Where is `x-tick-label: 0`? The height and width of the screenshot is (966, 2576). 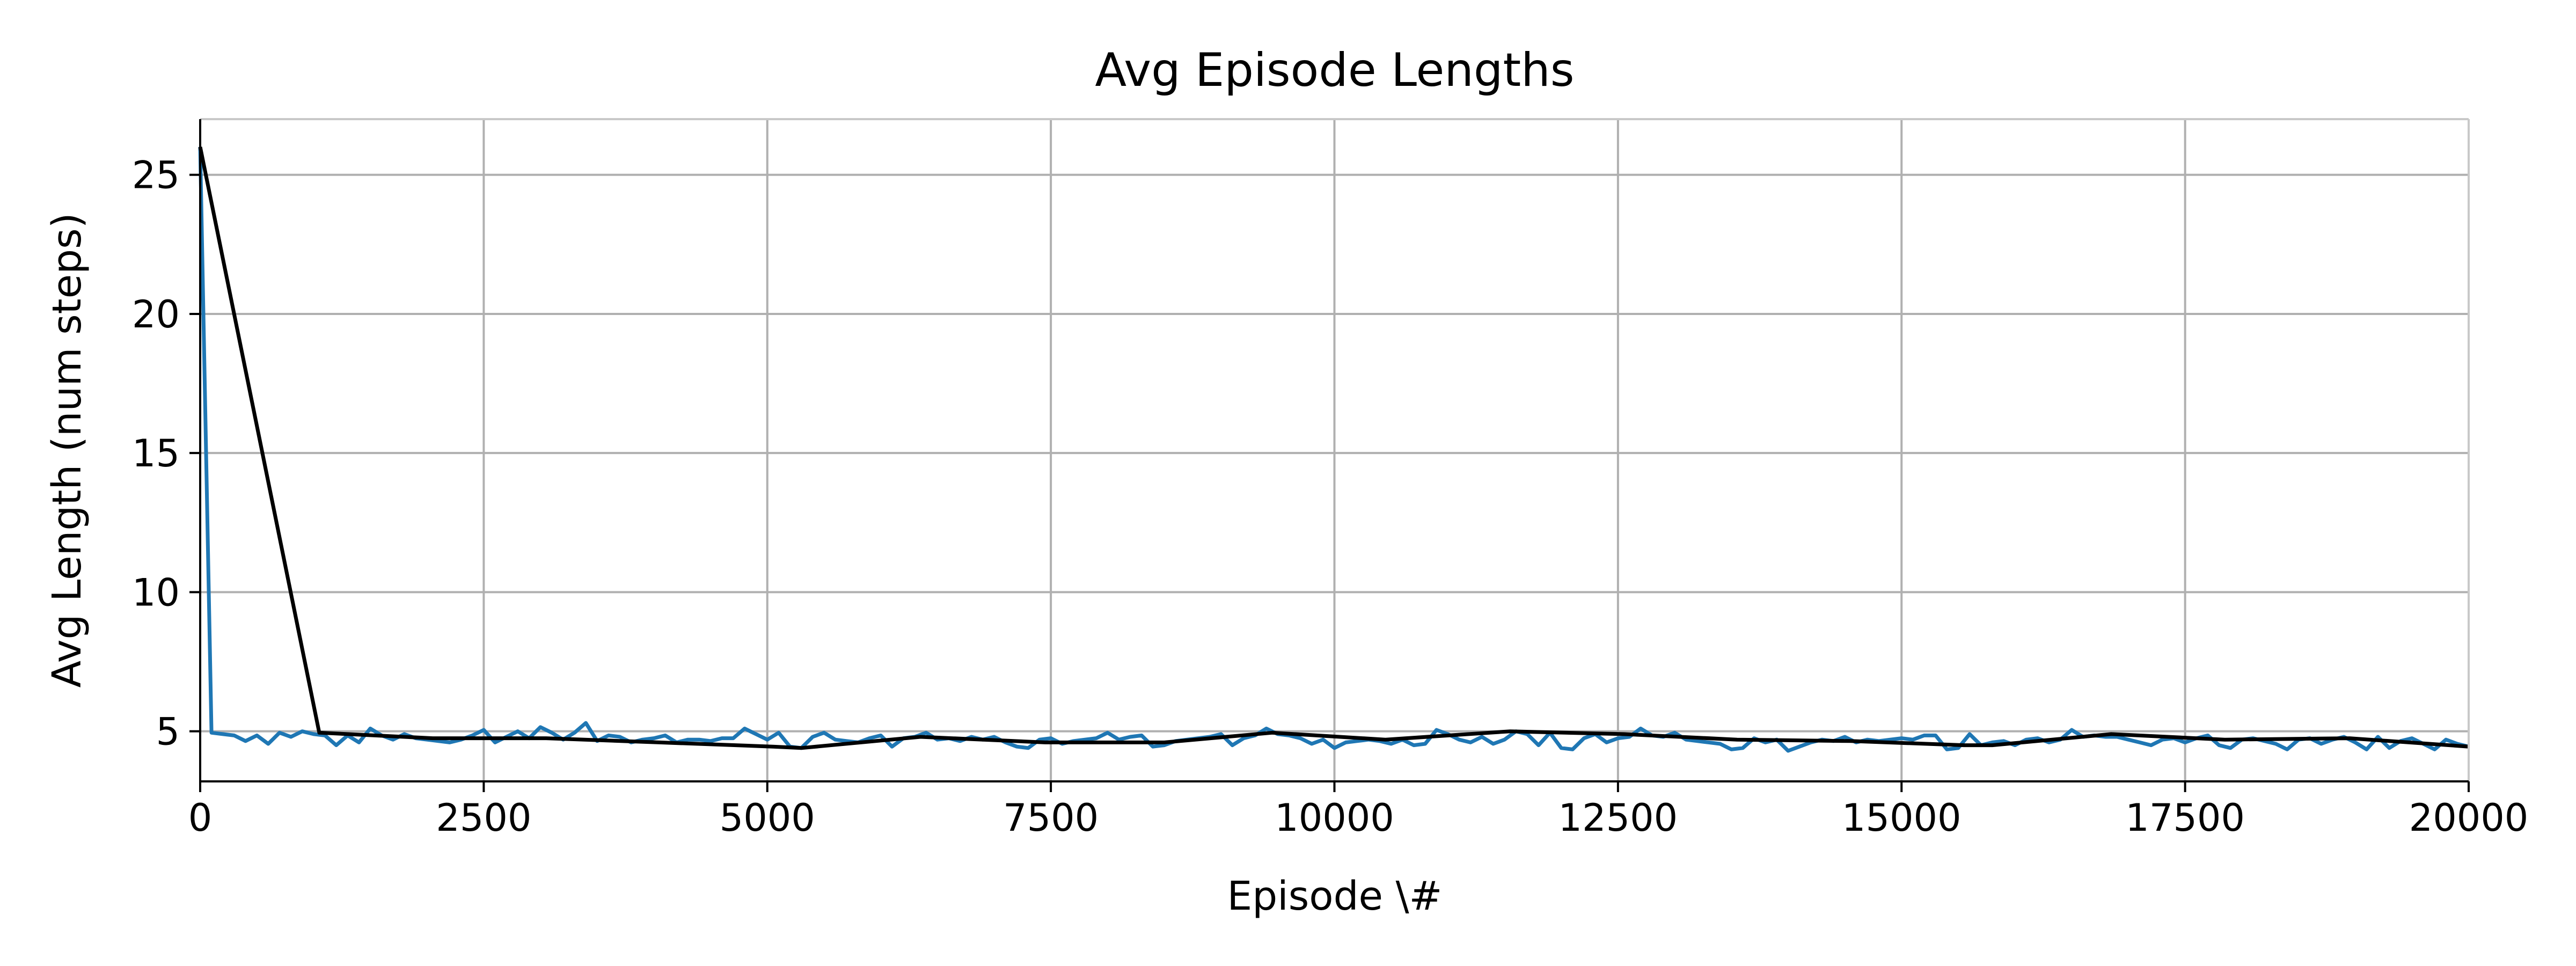 x-tick-label: 0 is located at coordinates (200, 818).